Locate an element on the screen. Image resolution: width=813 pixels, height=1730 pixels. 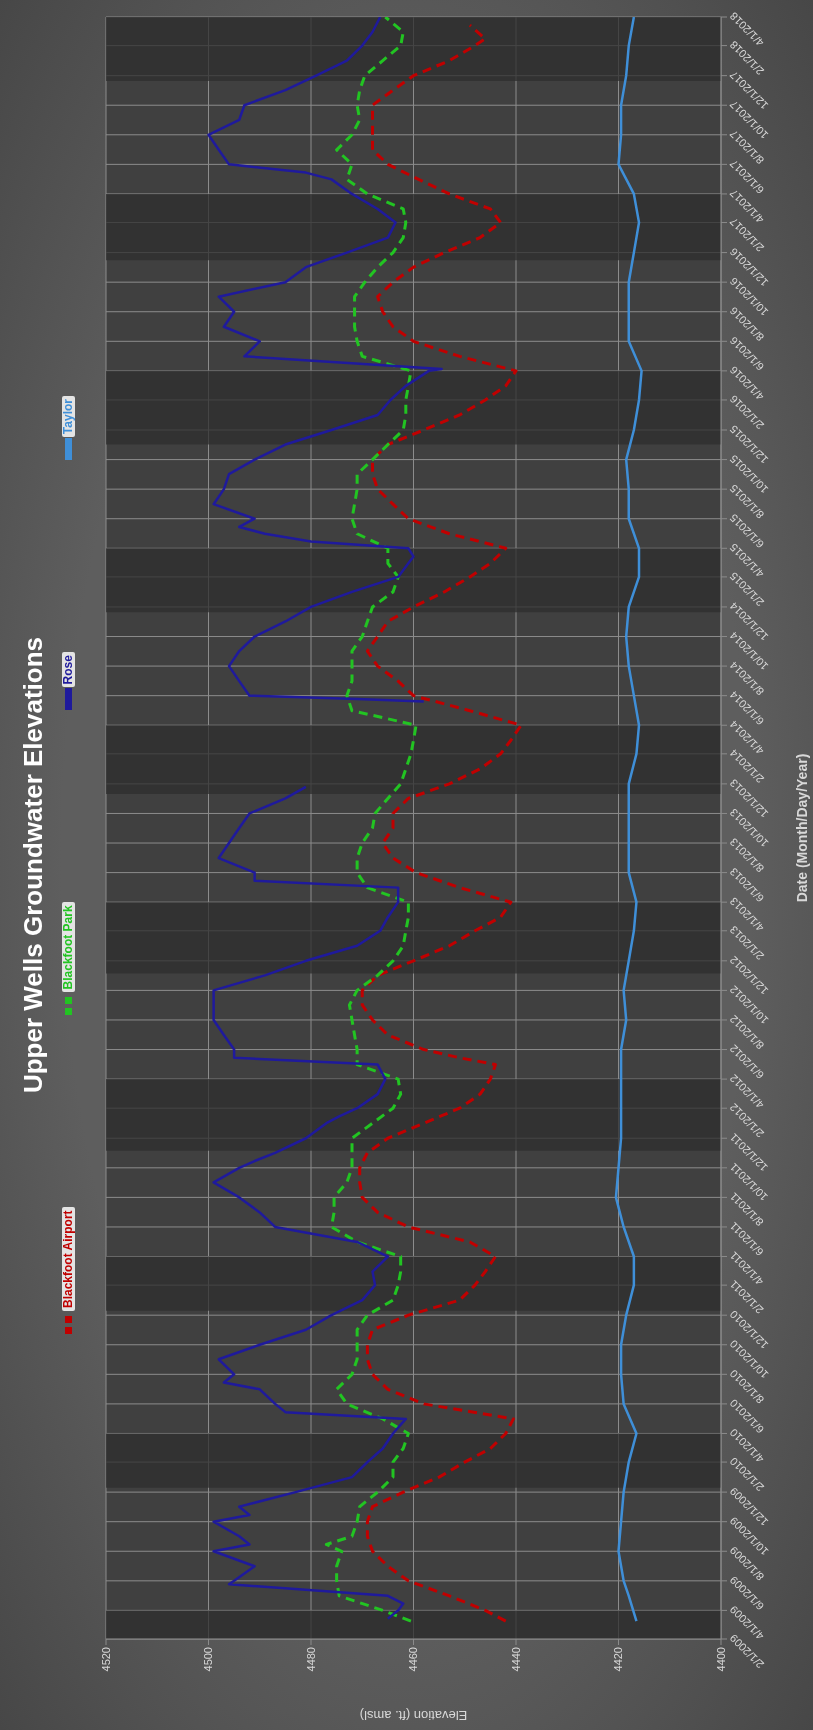
text: Upper Wells Groundwater Elevations is located at coordinates (33, 865).